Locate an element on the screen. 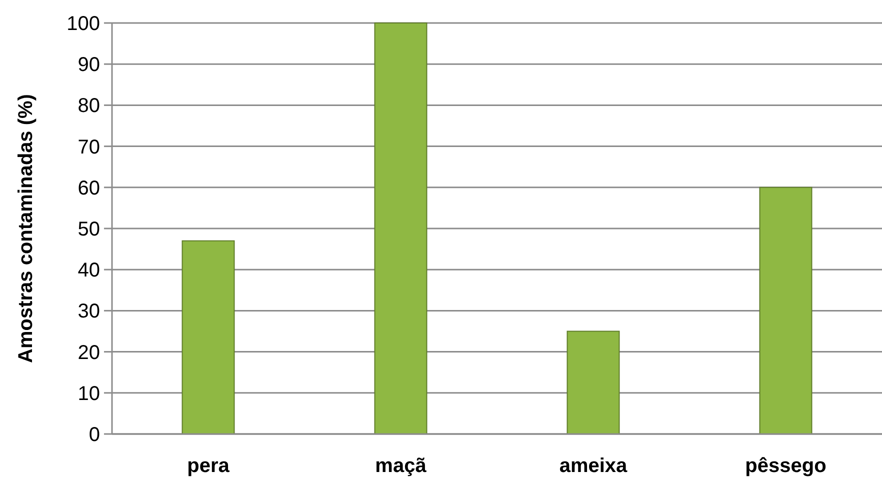 The width and height of the screenshot is (882, 482). y-tick-label: 0 is located at coordinates (94, 435).